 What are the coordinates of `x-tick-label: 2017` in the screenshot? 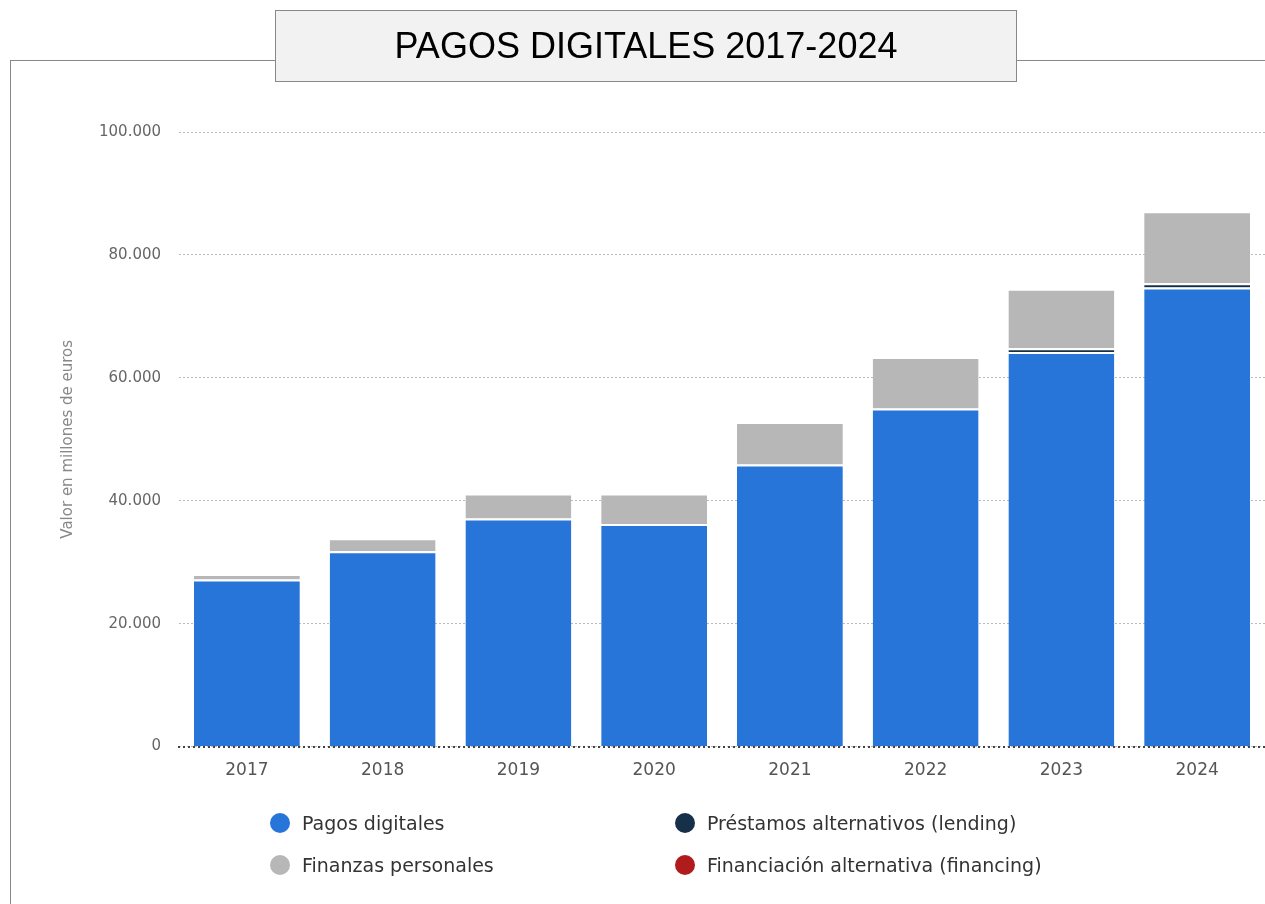 It's located at (247, 769).